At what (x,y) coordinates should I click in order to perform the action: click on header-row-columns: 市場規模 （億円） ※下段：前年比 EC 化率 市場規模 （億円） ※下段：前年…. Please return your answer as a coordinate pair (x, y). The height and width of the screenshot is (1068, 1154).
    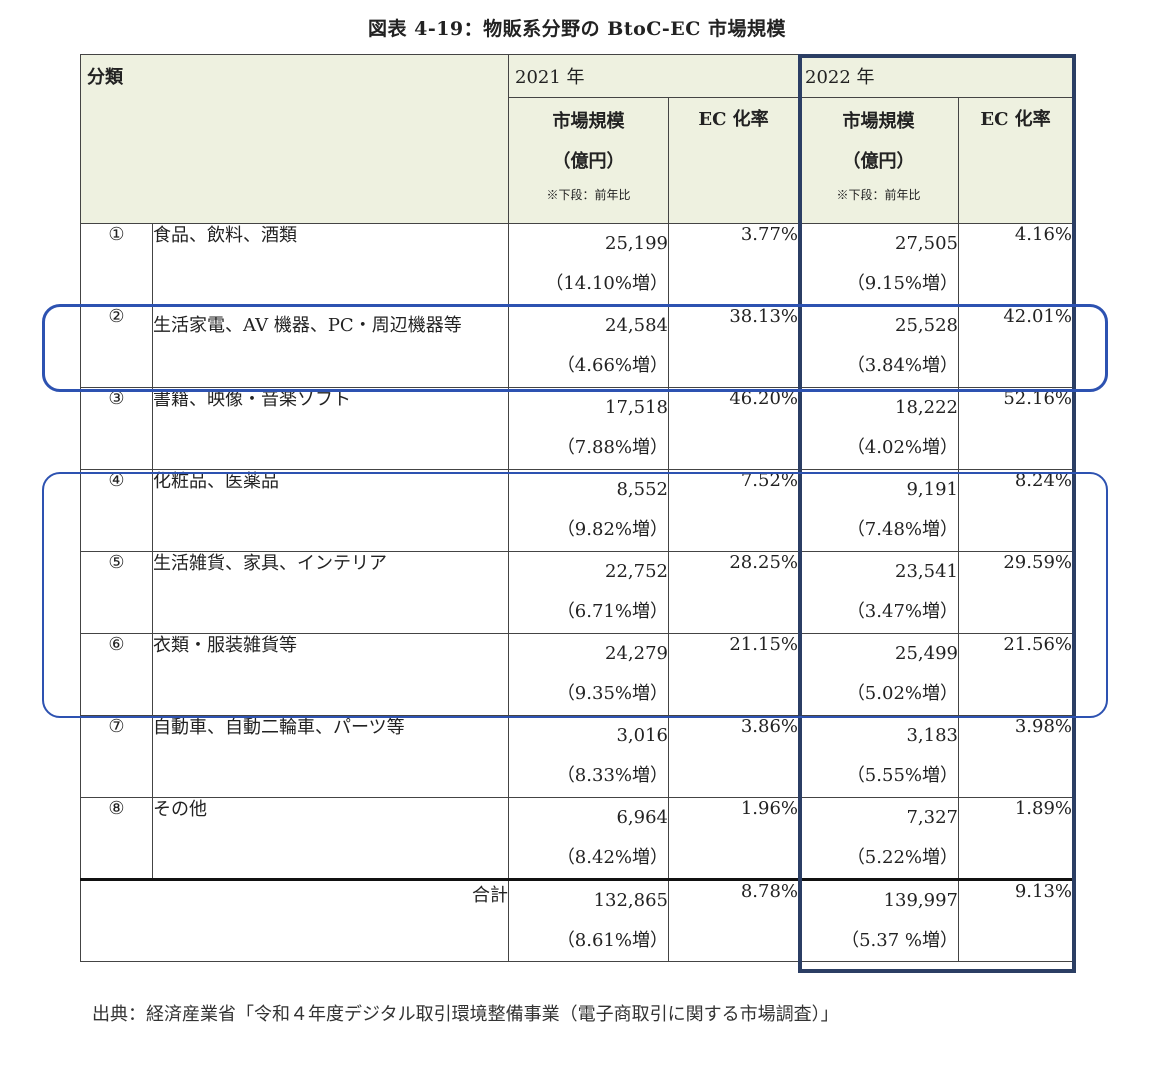
    Looking at the image, I should click on (577, 160).